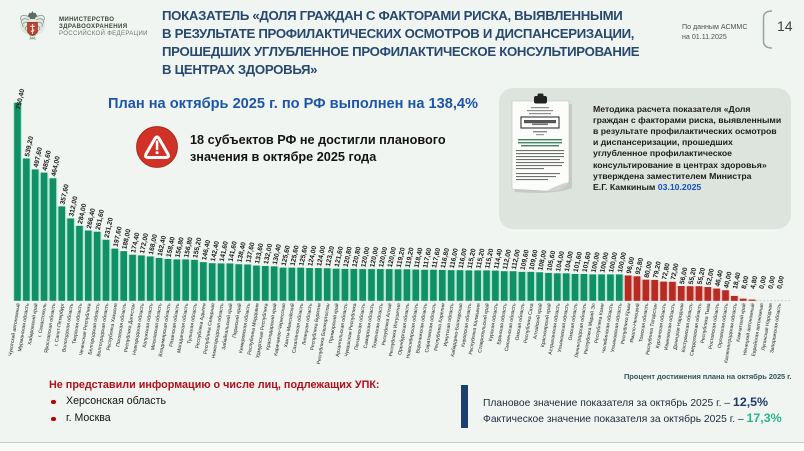 The height and width of the screenshot is (451, 804). I want to click on svg-text: 96,00, so click(631, 265).